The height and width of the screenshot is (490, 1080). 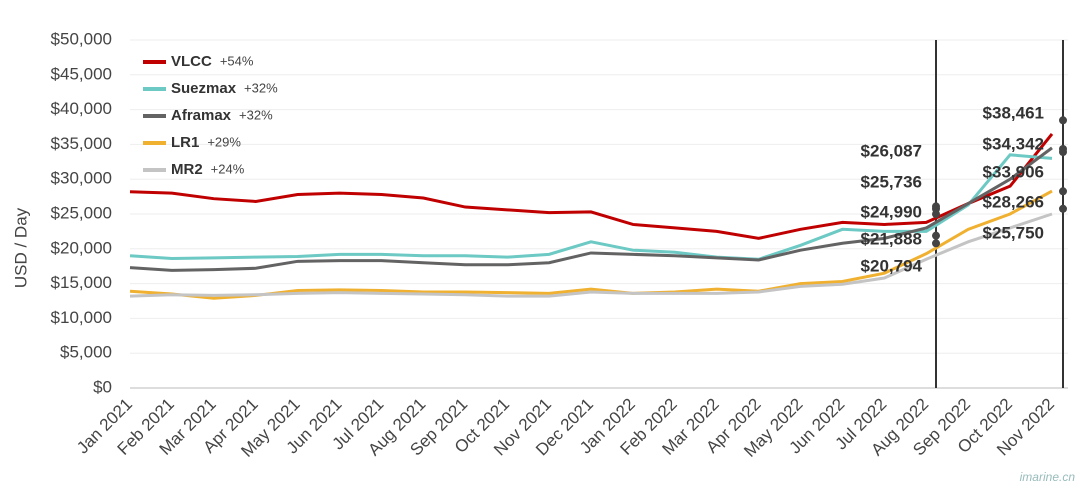 What do you see at coordinates (891, 181) in the screenshot?
I see `marker-label: $25,736` at bounding box center [891, 181].